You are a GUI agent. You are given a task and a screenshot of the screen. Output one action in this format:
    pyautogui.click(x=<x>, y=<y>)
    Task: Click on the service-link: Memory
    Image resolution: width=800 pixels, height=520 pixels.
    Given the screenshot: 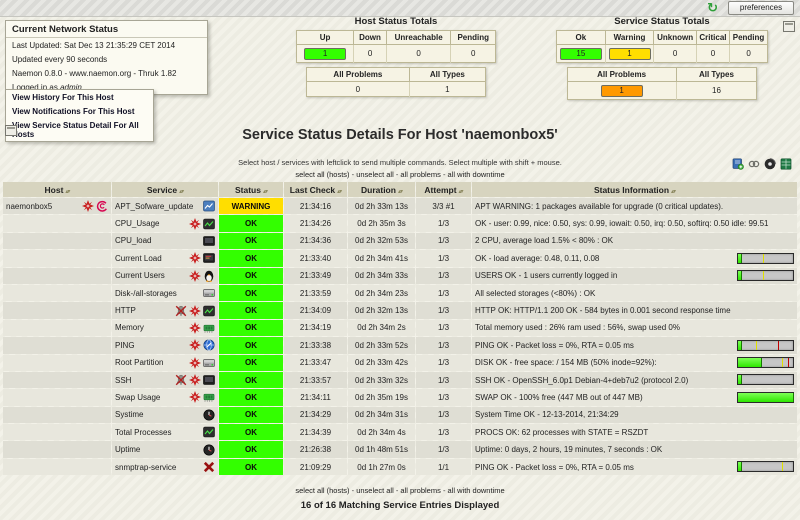 What is the action you would take?
    pyautogui.click(x=129, y=328)
    